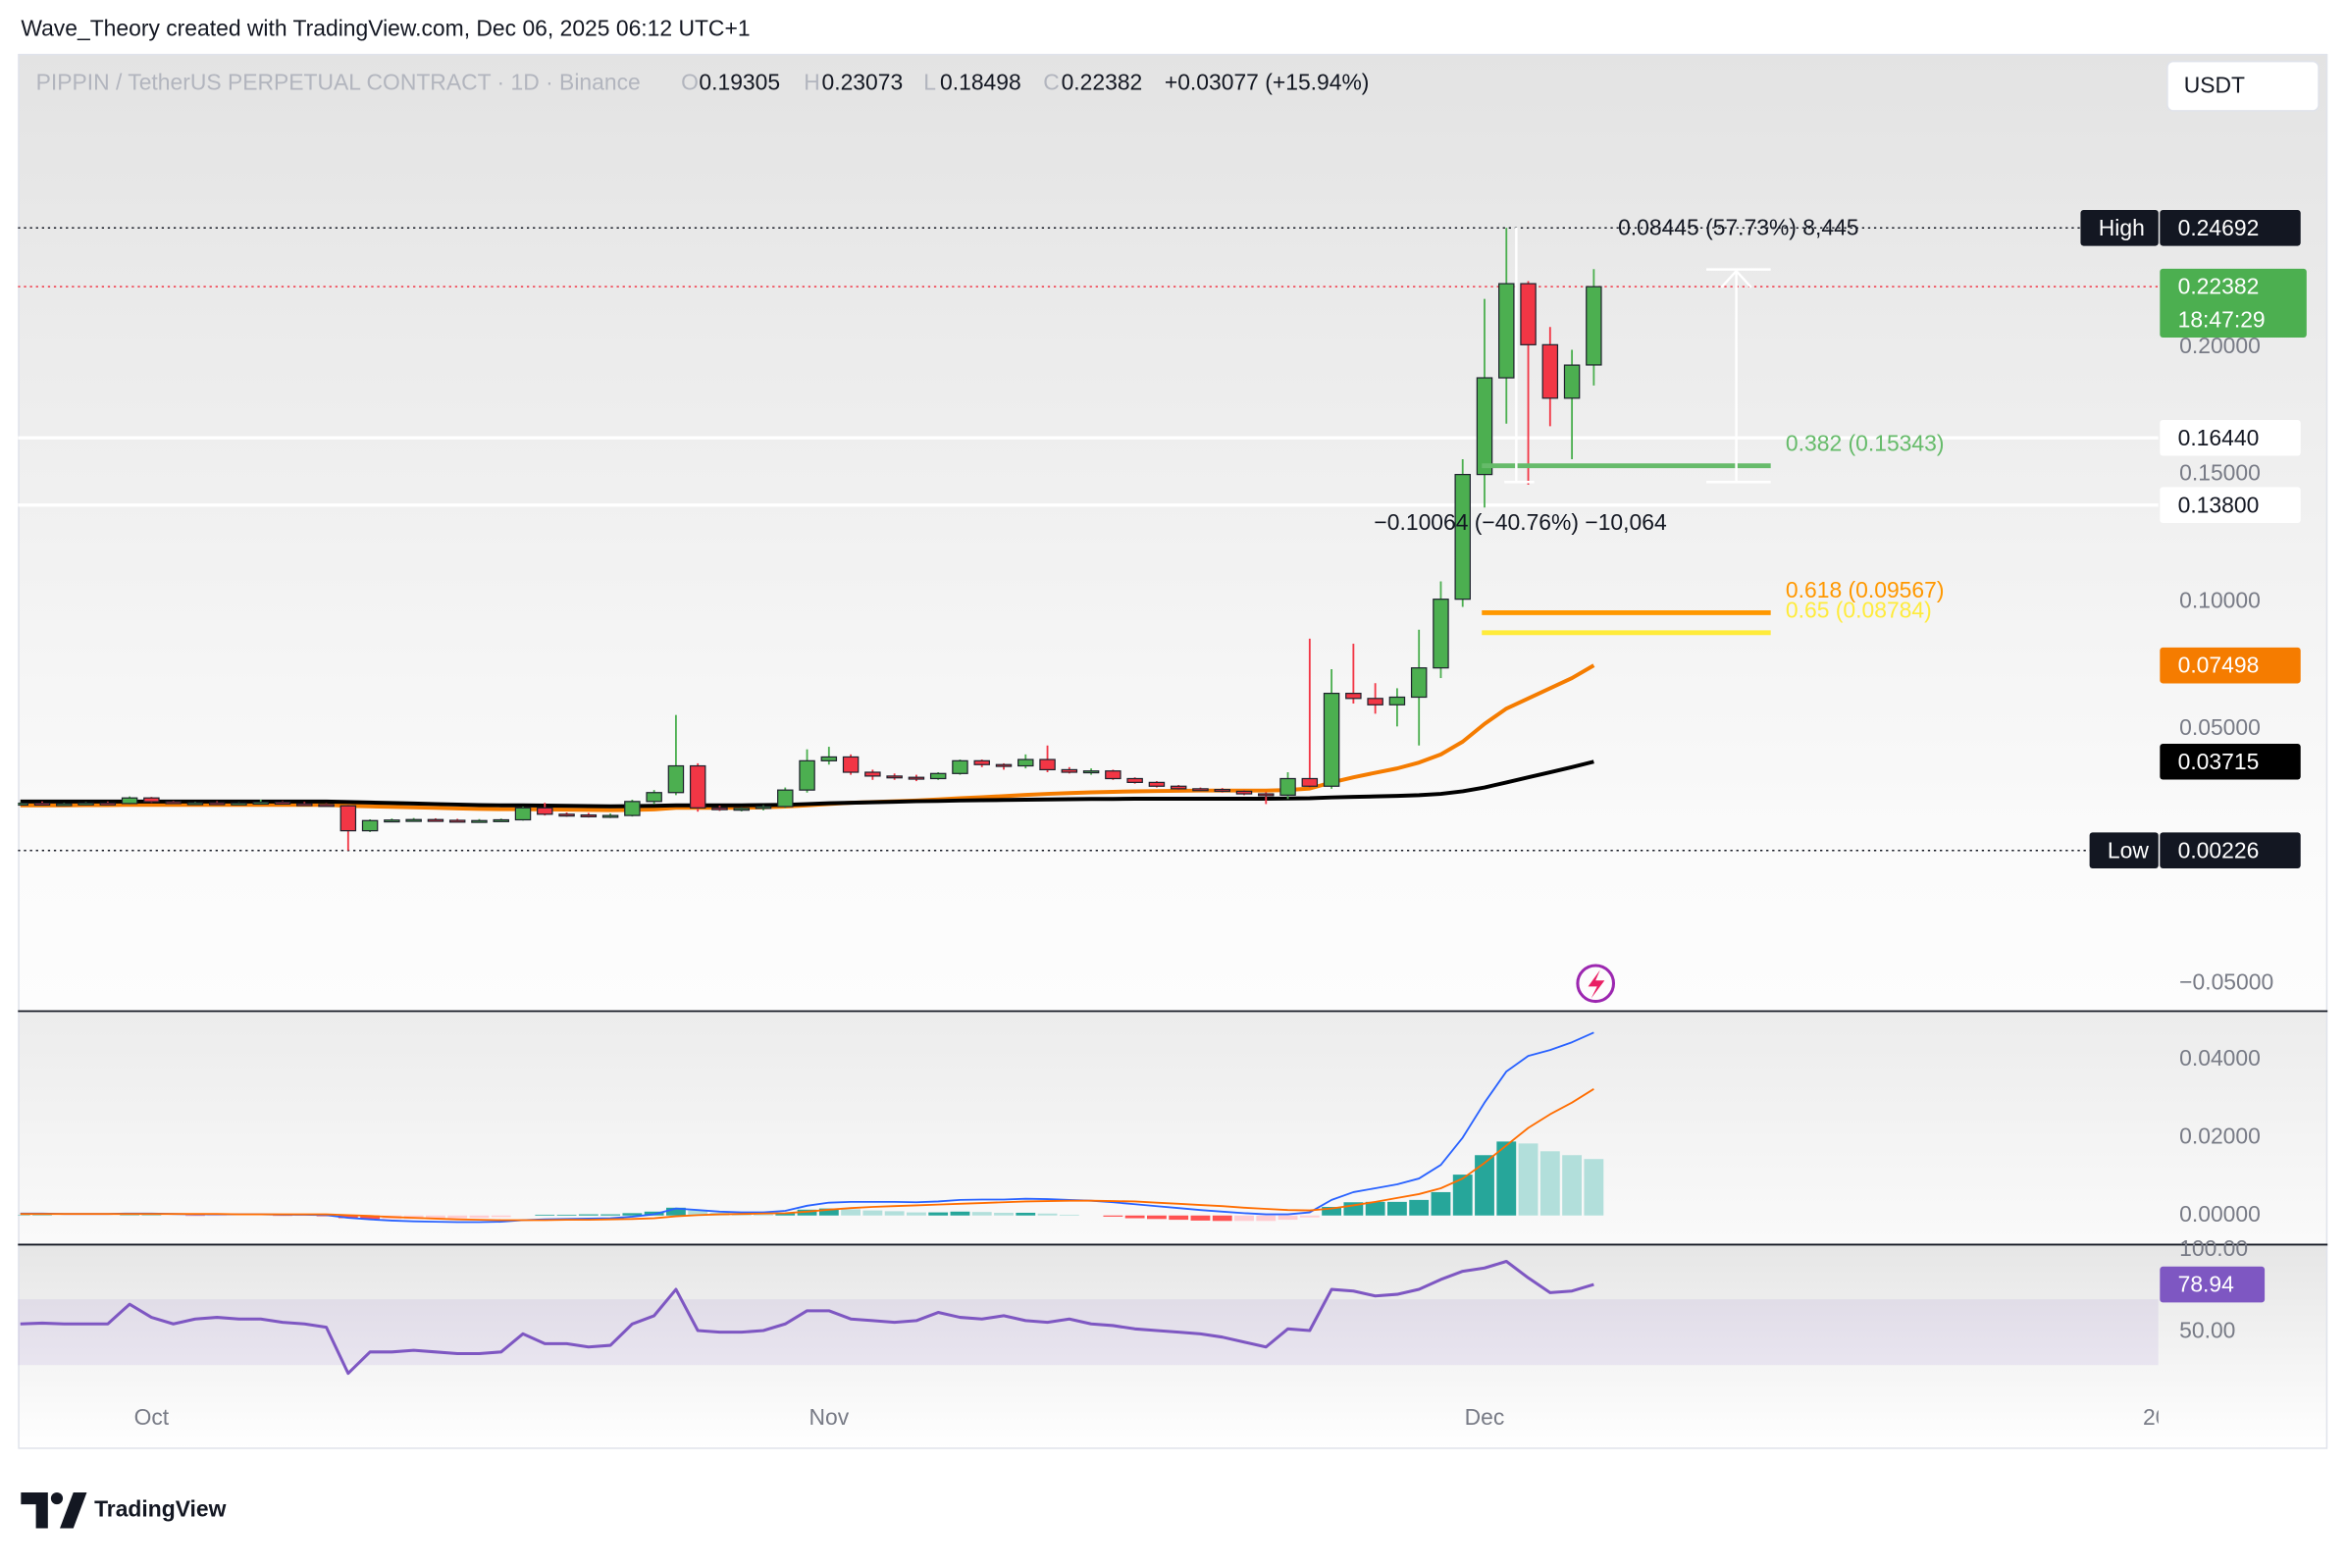 The height and width of the screenshot is (1568, 2347). What do you see at coordinates (2214, 85) in the screenshot?
I see `currency: USDT` at bounding box center [2214, 85].